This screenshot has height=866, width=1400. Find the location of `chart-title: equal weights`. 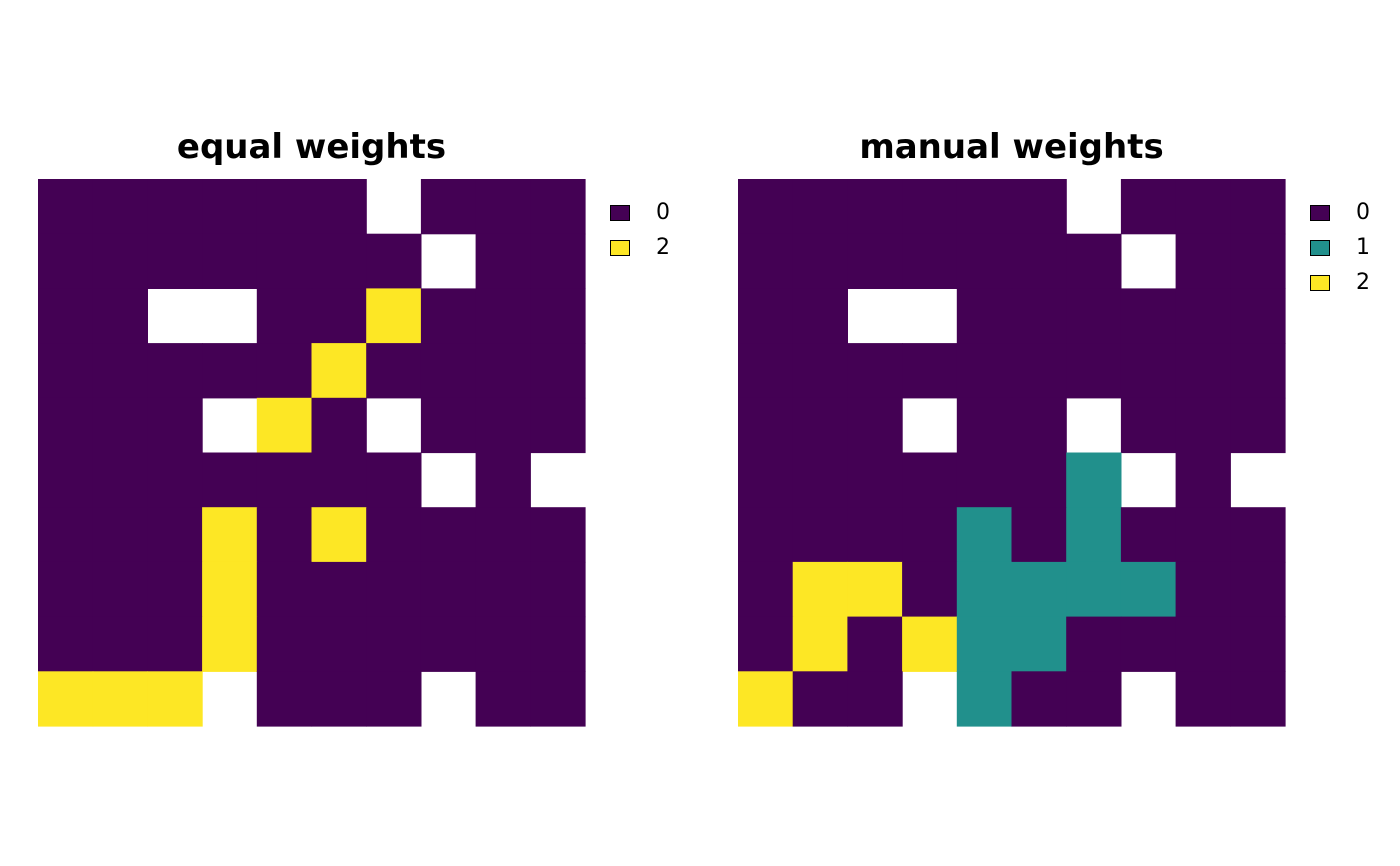

chart-title: equal weights is located at coordinates (311, 147).